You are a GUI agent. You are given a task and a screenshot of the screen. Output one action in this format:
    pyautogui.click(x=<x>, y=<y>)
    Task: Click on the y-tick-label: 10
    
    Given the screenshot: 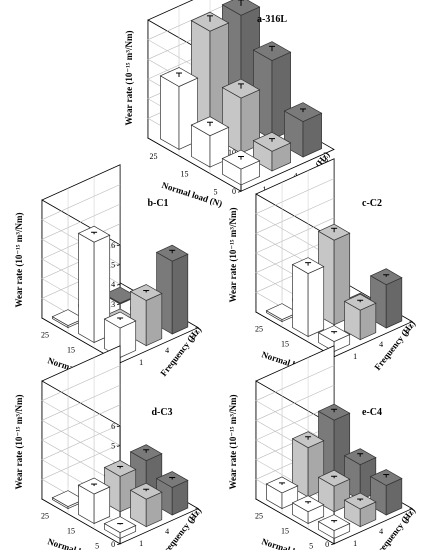 What is the action you would take?
    pyautogui.click(x=232, y=152)
    